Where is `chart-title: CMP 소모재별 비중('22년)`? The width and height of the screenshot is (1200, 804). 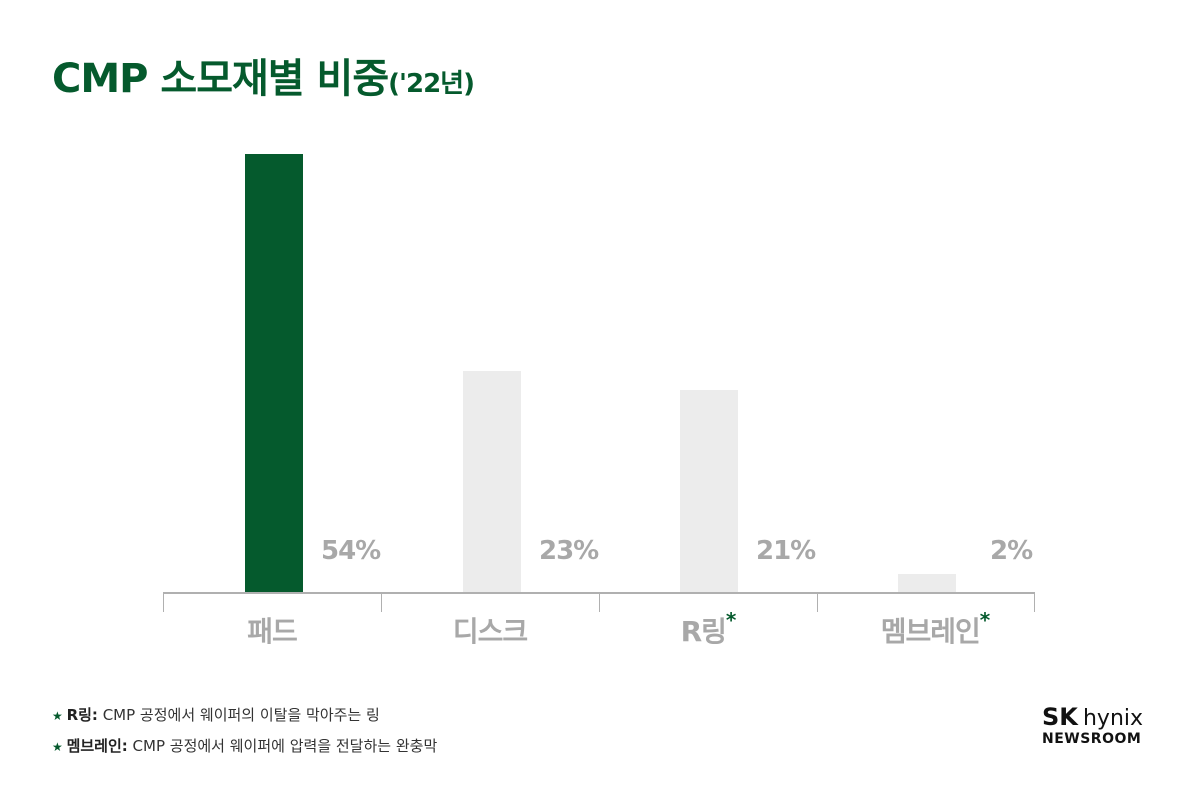 chart-title: CMP 소모재별 비중('22년) is located at coordinates (263, 75).